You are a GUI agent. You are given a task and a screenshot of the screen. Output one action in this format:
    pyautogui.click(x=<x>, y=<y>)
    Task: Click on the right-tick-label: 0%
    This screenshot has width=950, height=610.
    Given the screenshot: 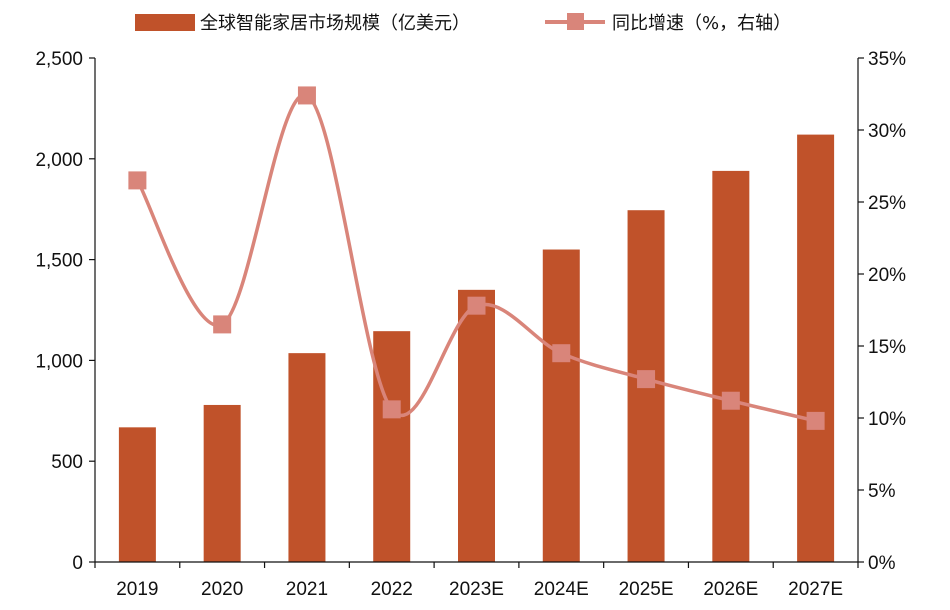 What is the action you would take?
    pyautogui.click(x=882, y=563)
    